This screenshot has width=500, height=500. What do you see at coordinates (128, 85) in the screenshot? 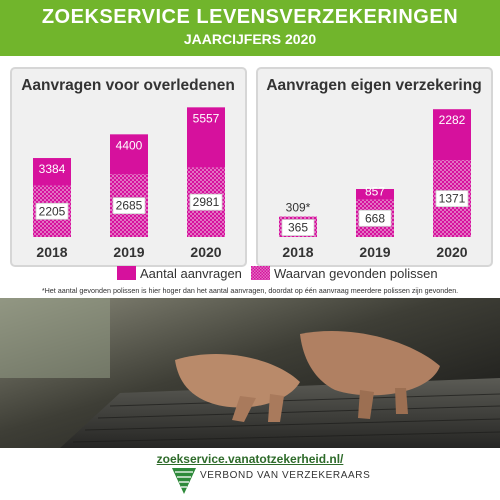
I see `chart-title: Aanvragen voor overledenen` at bounding box center [128, 85].